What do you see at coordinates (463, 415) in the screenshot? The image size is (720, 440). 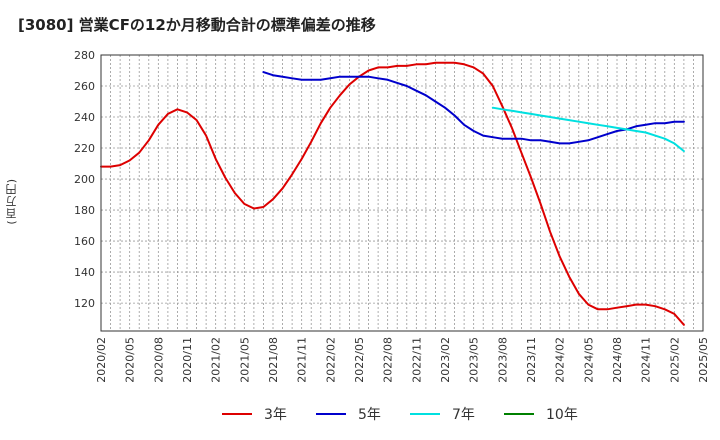 I see `legend-label: 7年` at bounding box center [463, 415].